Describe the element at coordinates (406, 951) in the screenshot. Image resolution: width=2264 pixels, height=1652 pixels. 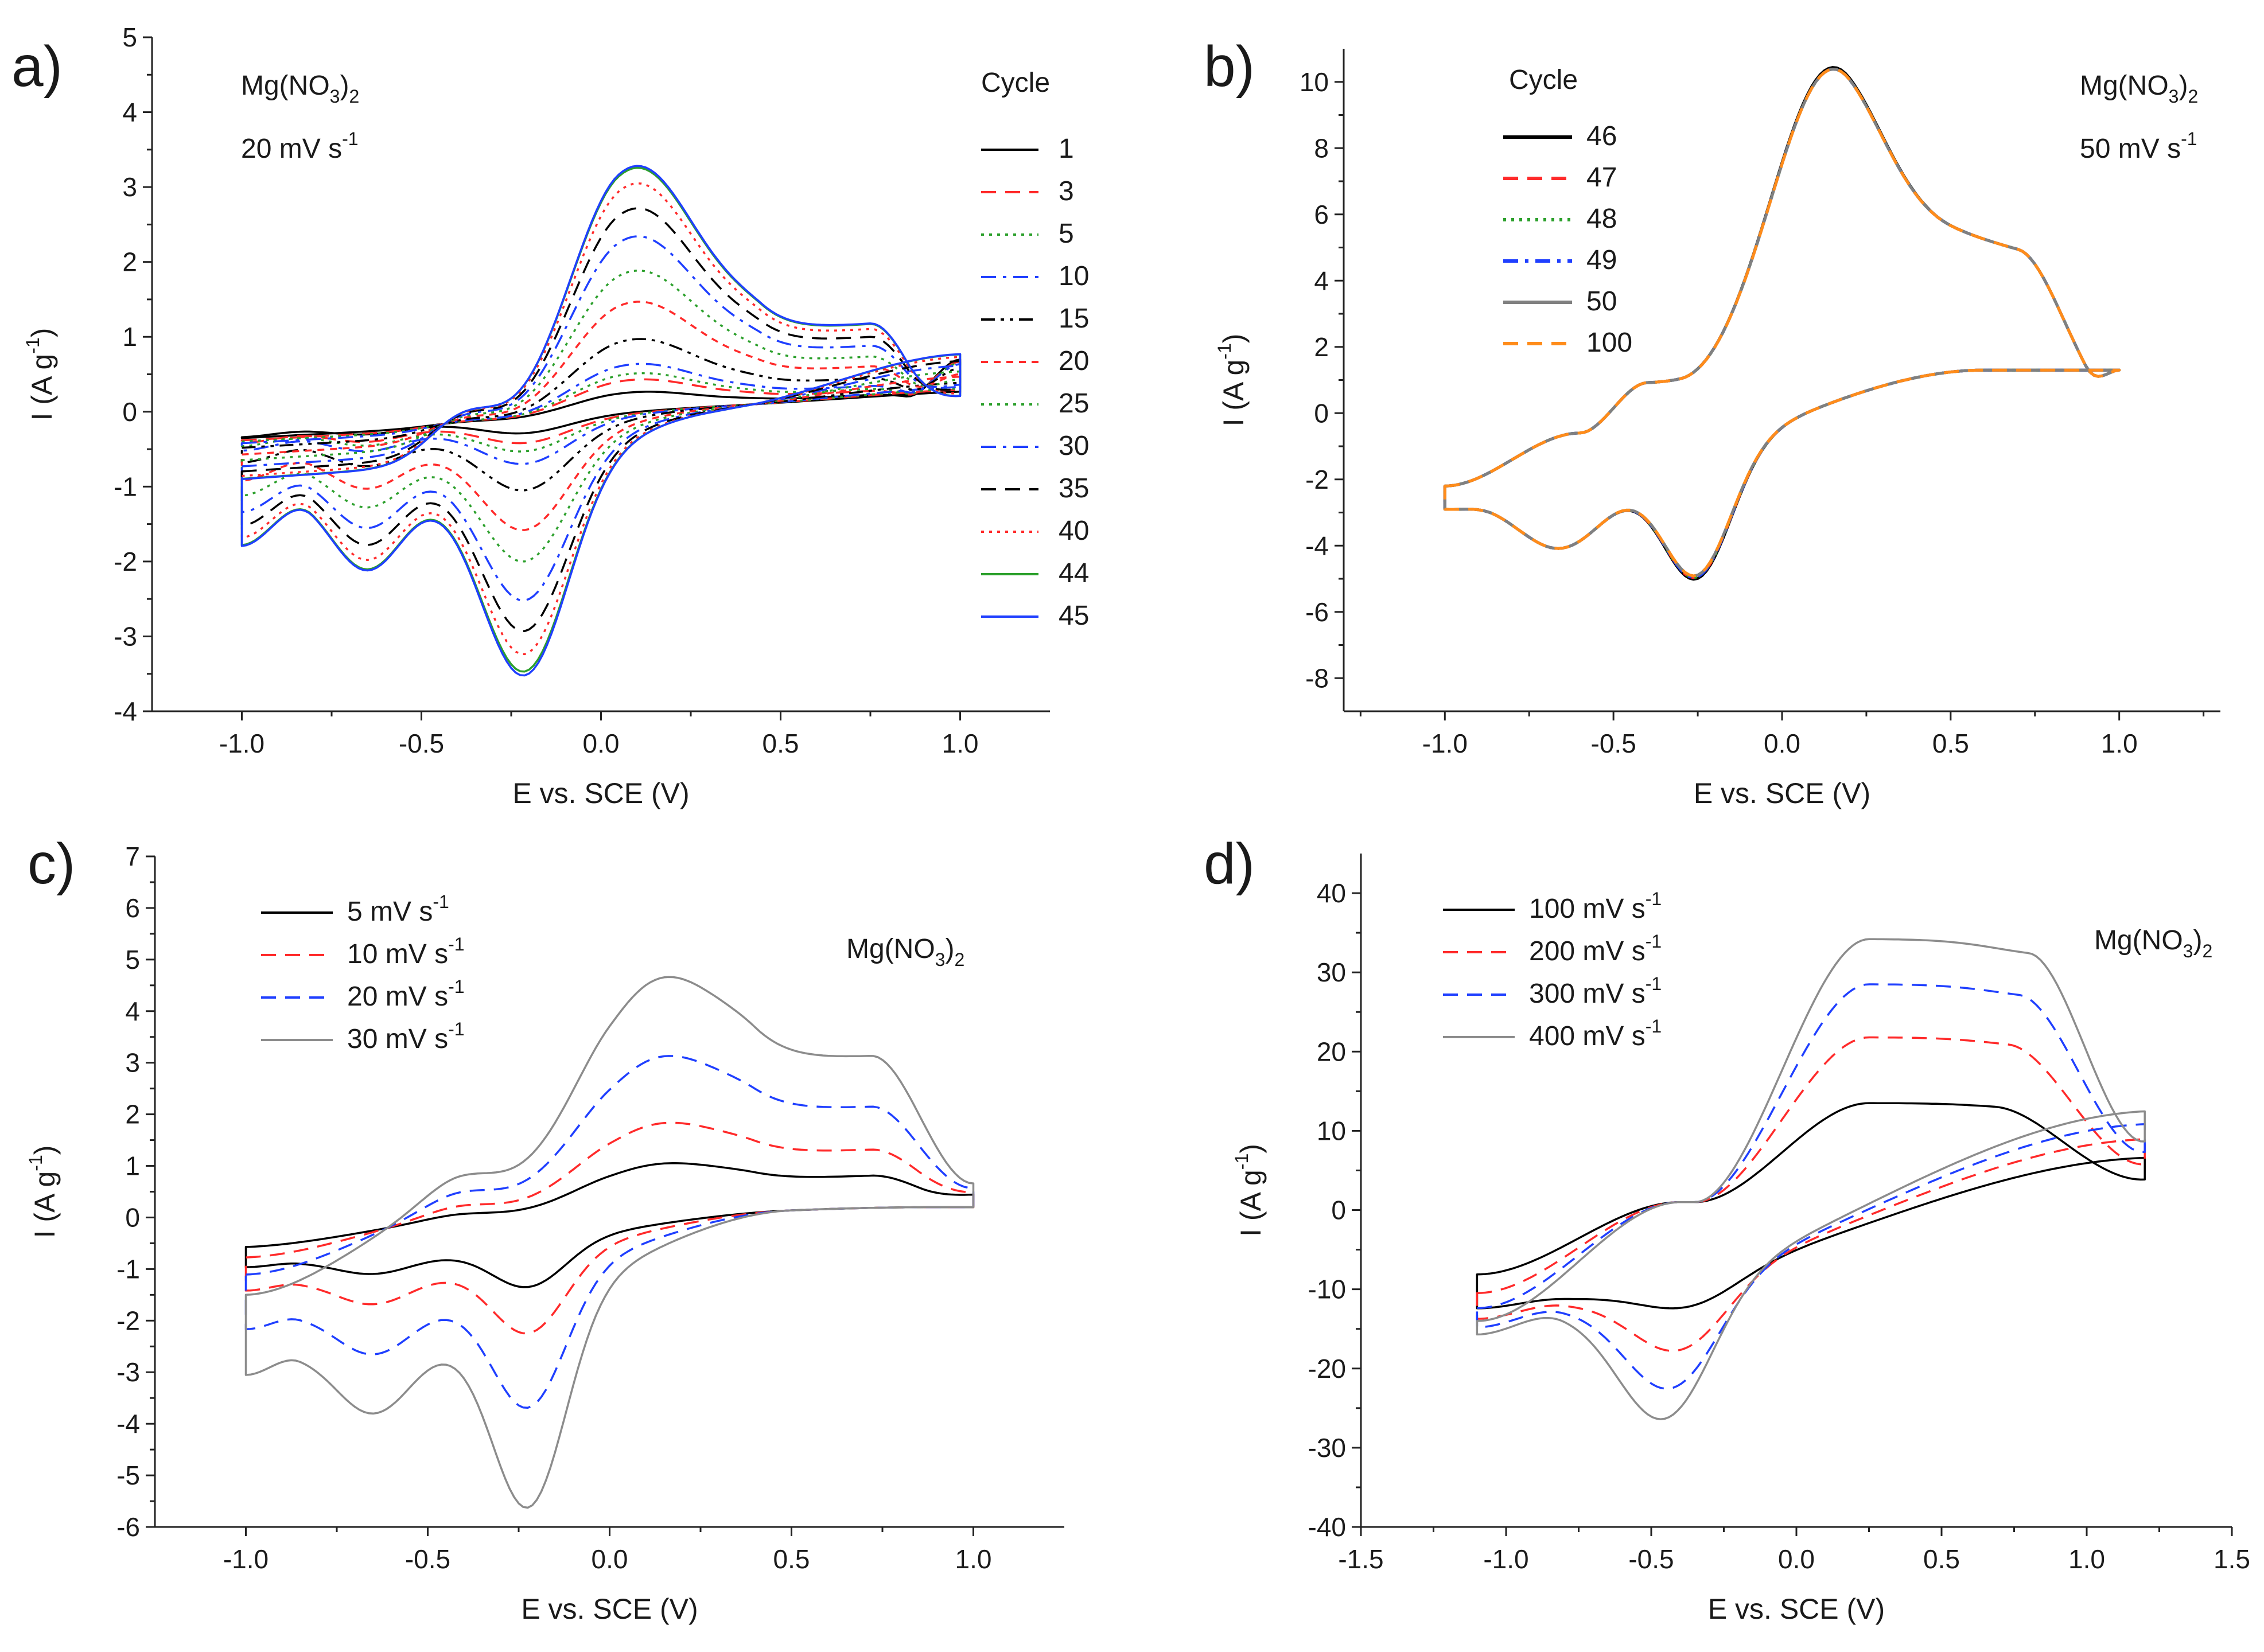
I see `legend-label: 10 mV s-1` at that location.